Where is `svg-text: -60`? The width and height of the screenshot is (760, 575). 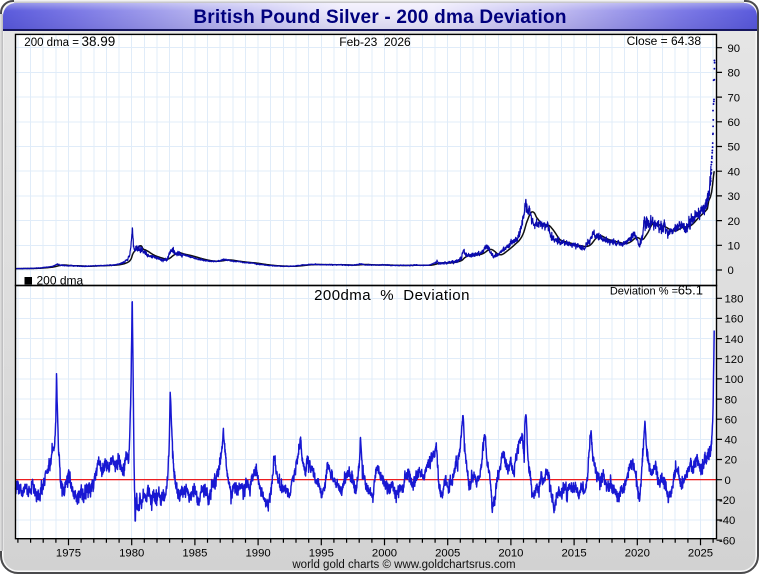 svg-text: -60 is located at coordinates (727, 541).